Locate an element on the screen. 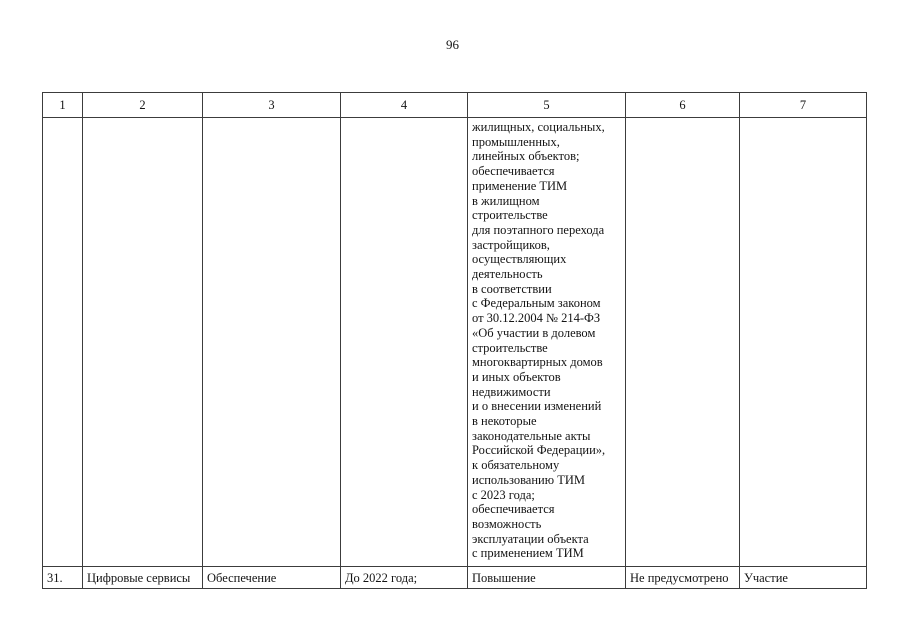  row31-cell-num: 31. is located at coordinates (62, 577).